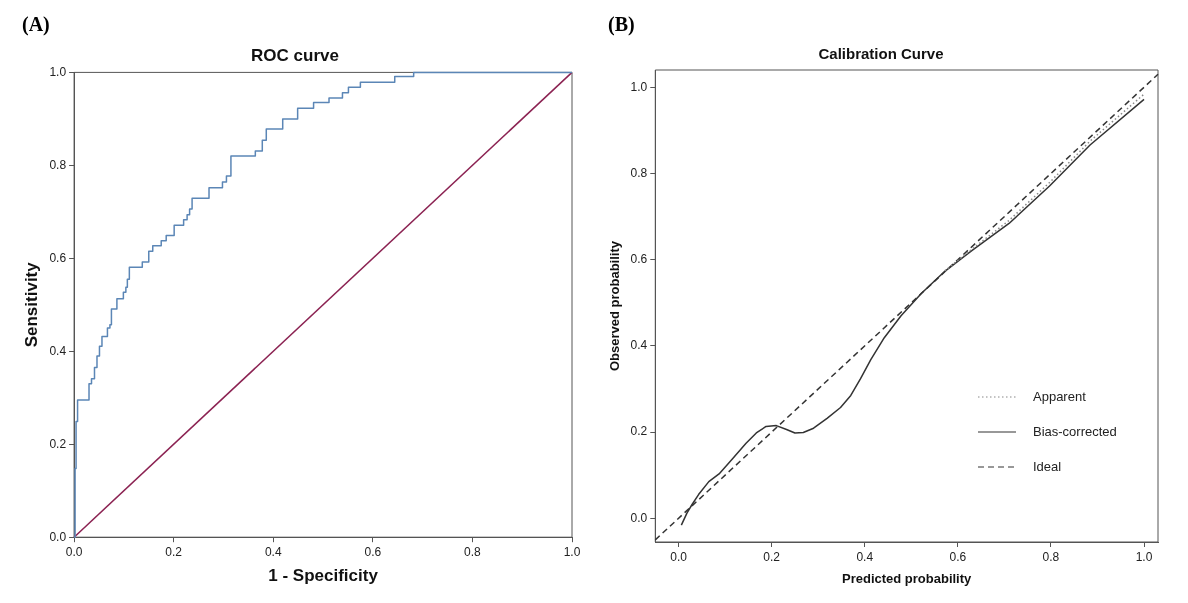 This screenshot has height=603, width=1188. Describe the element at coordinates (323, 576) in the screenshot. I see `x-axis-title: 1 - Specificity` at that location.